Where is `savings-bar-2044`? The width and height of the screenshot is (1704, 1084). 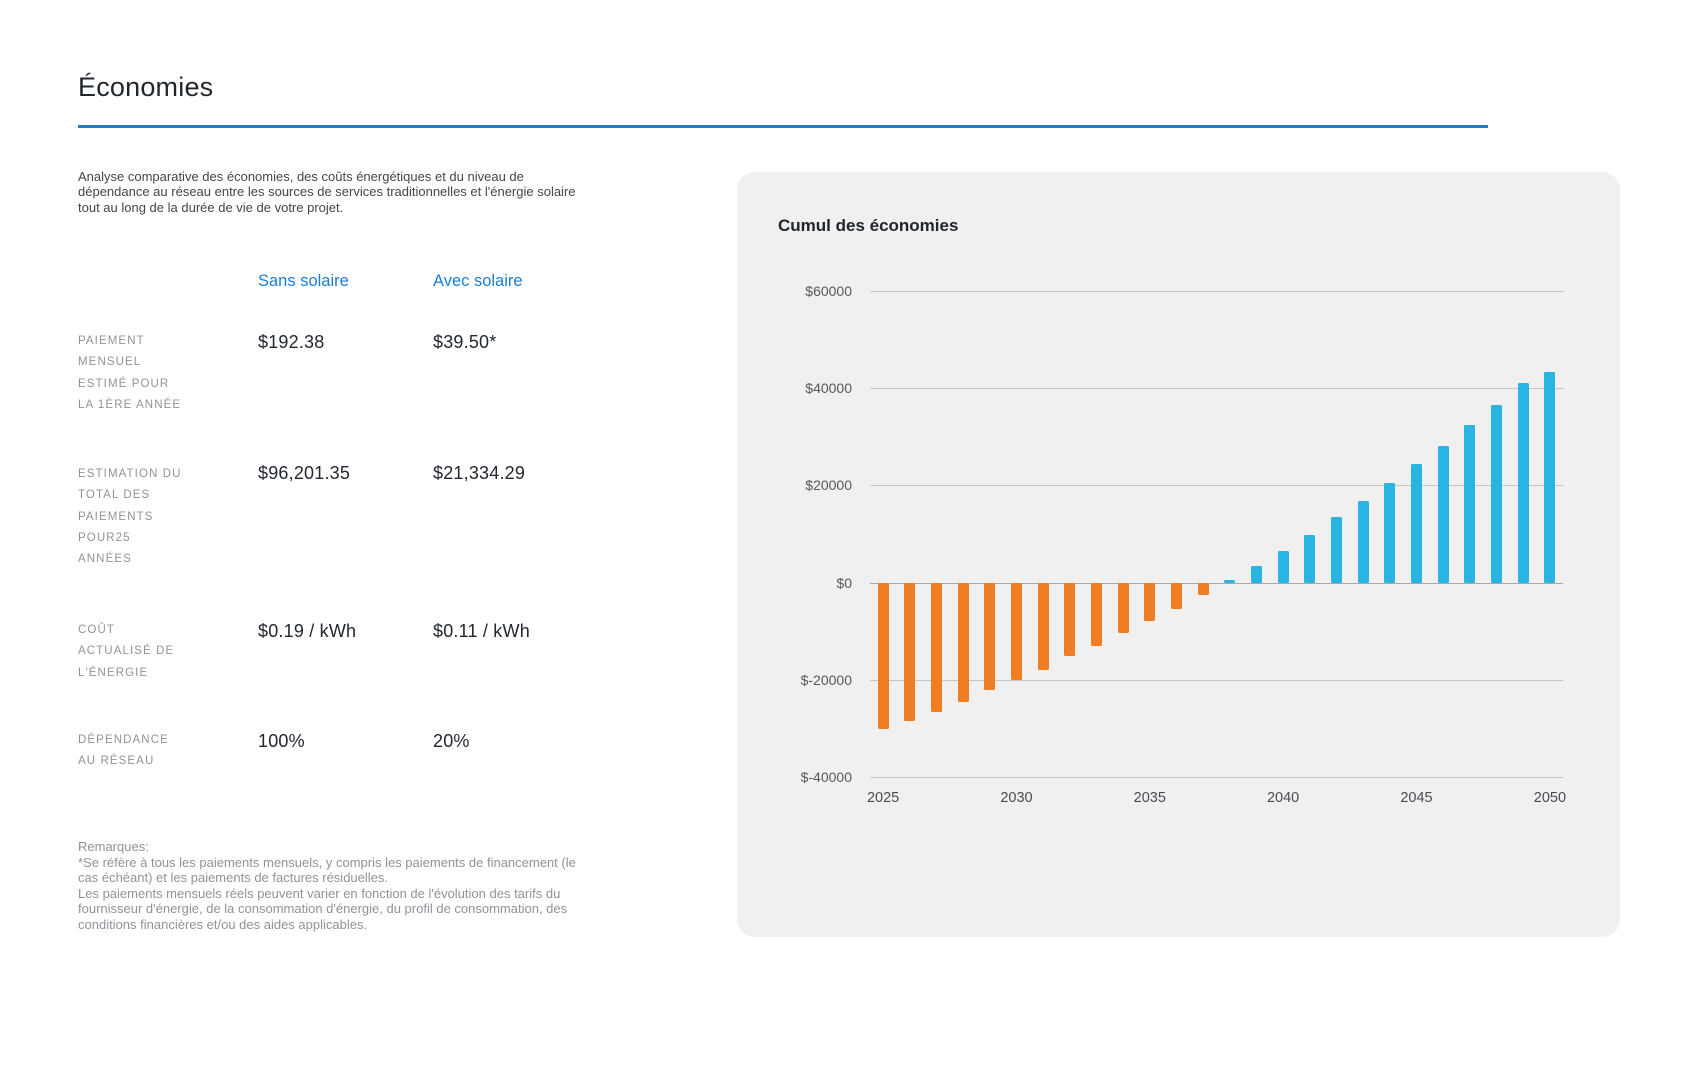 savings-bar-2044 is located at coordinates (1390, 533).